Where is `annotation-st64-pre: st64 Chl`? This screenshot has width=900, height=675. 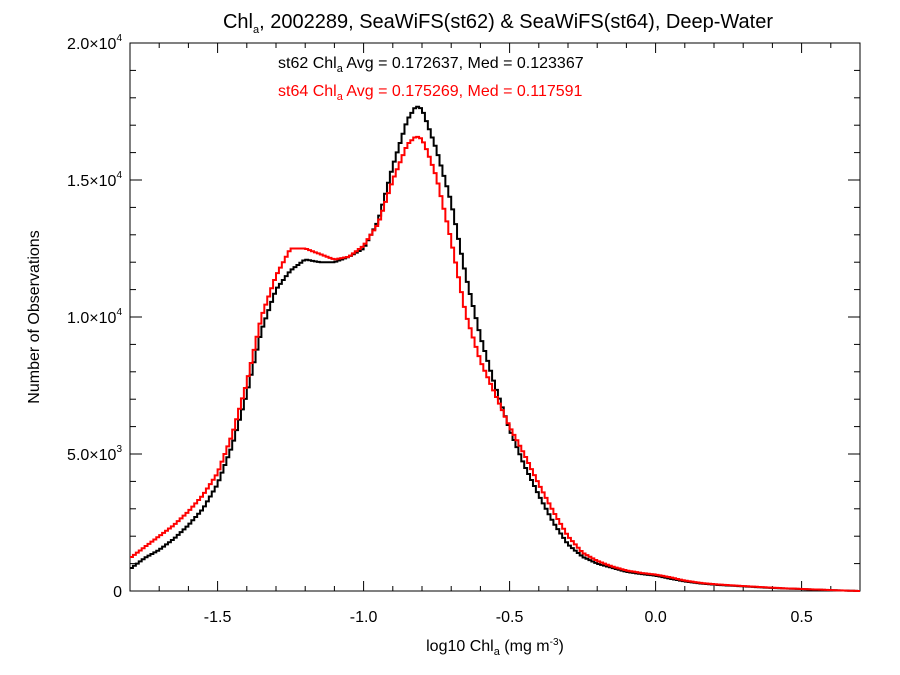 annotation-st64-pre: st64 Chl is located at coordinates (307, 91).